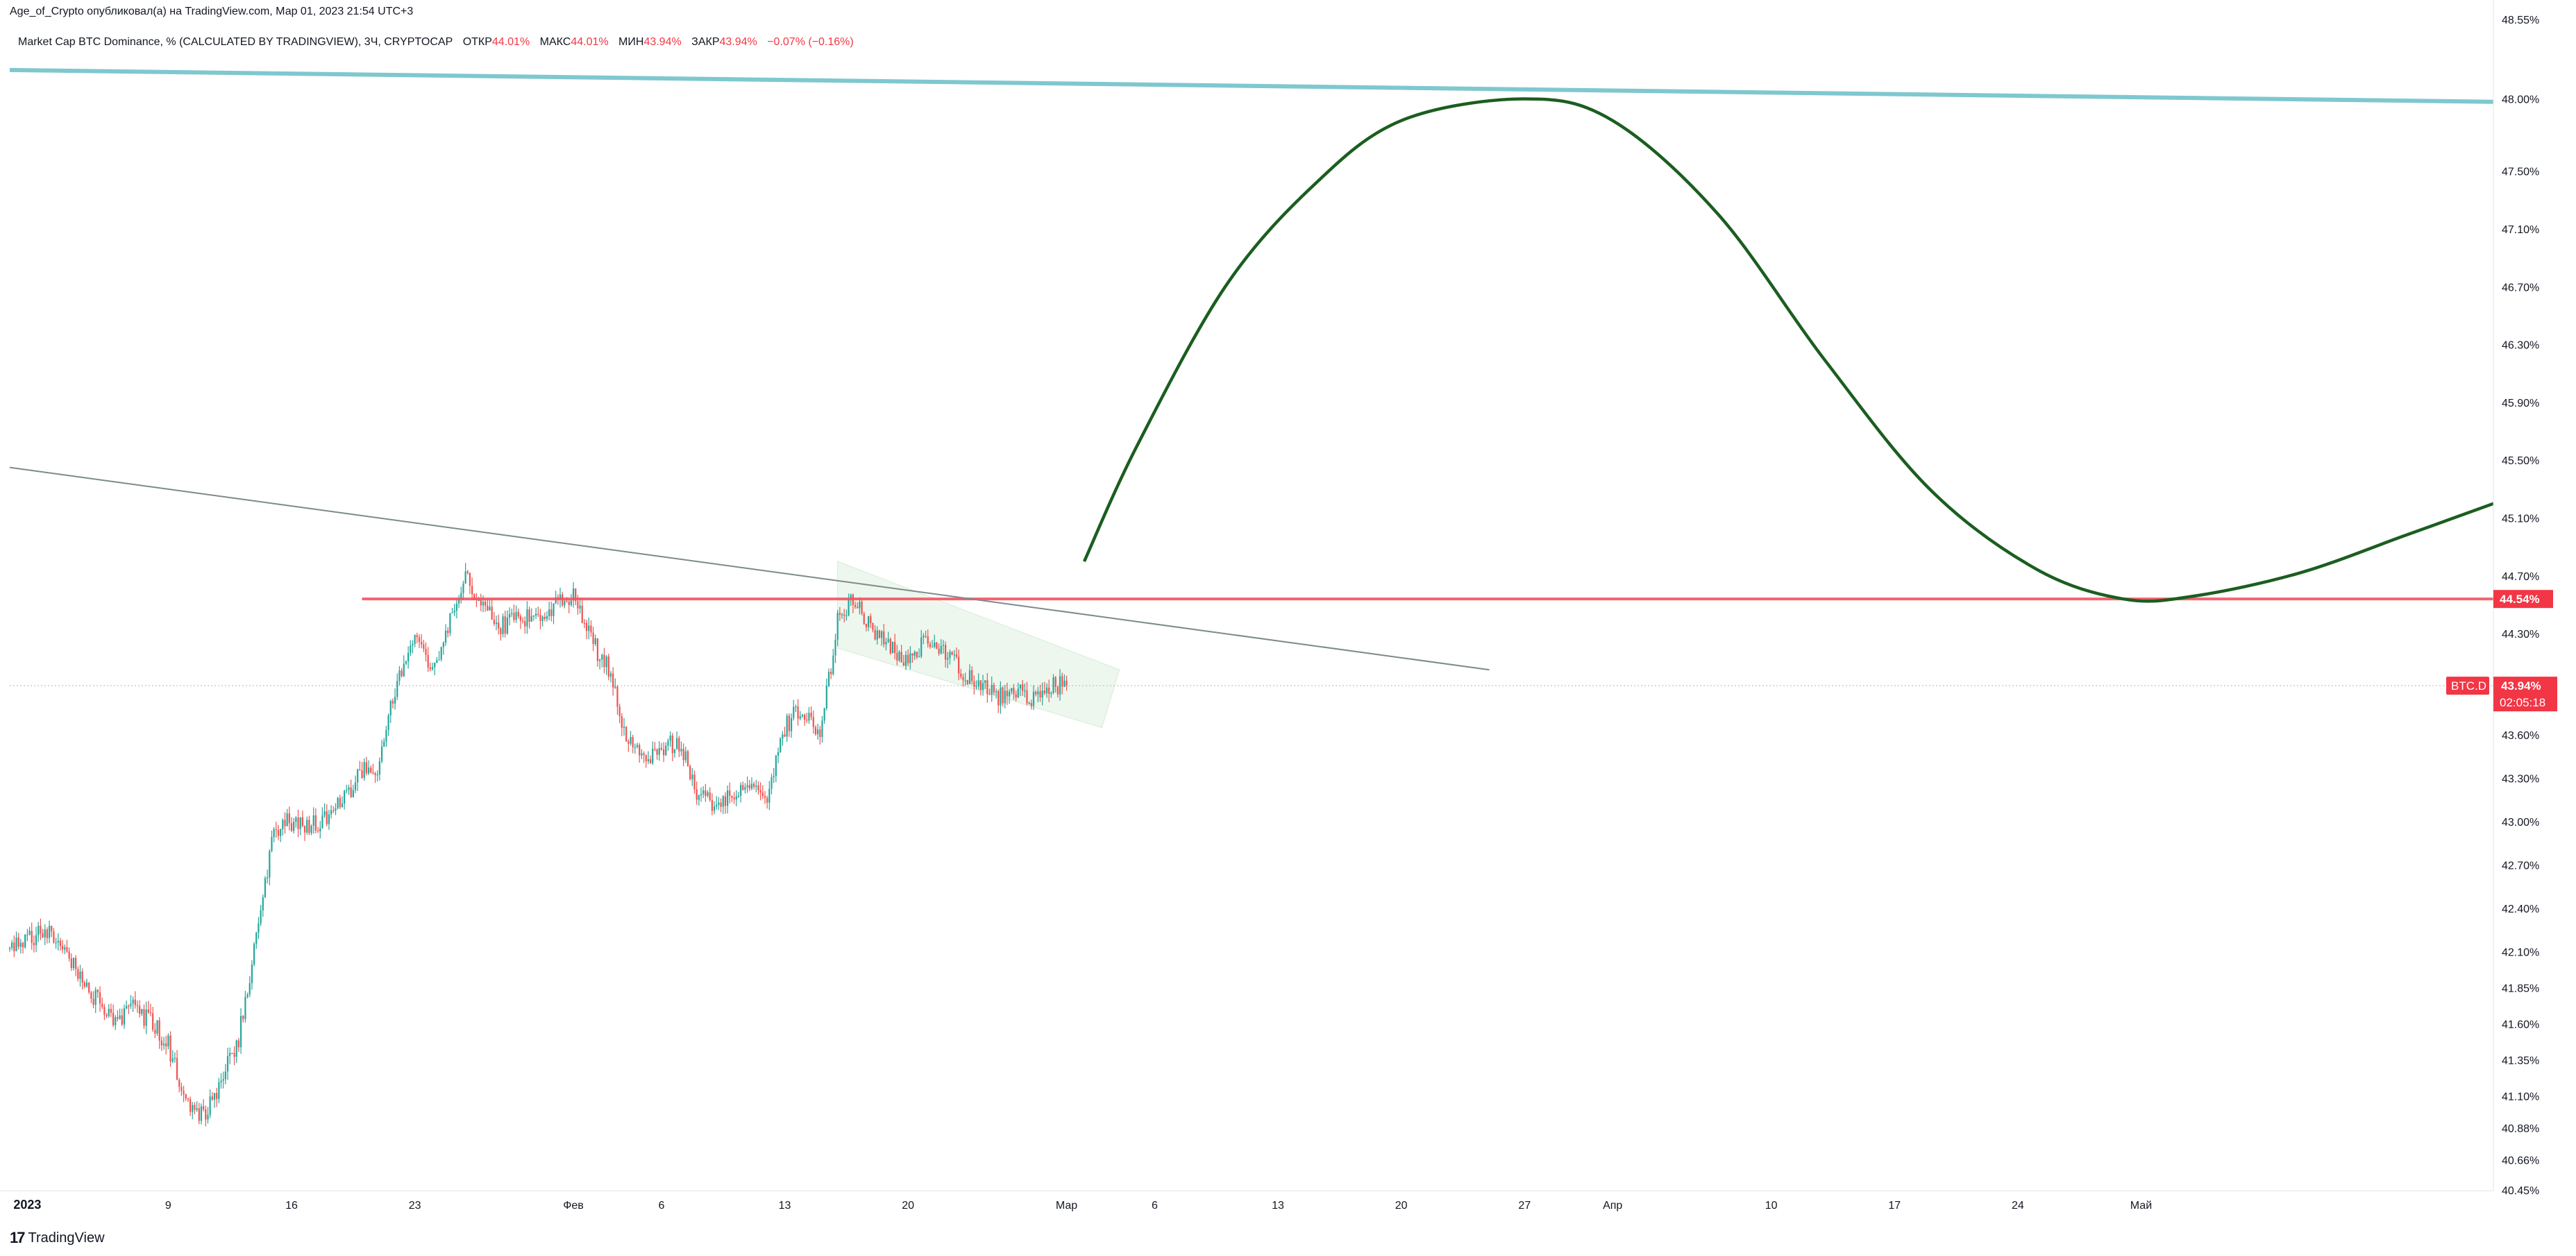 This screenshot has height=1256, width=2576. What do you see at coordinates (57, 1238) in the screenshot?
I see `brand-footer: 17 TradingView` at bounding box center [57, 1238].